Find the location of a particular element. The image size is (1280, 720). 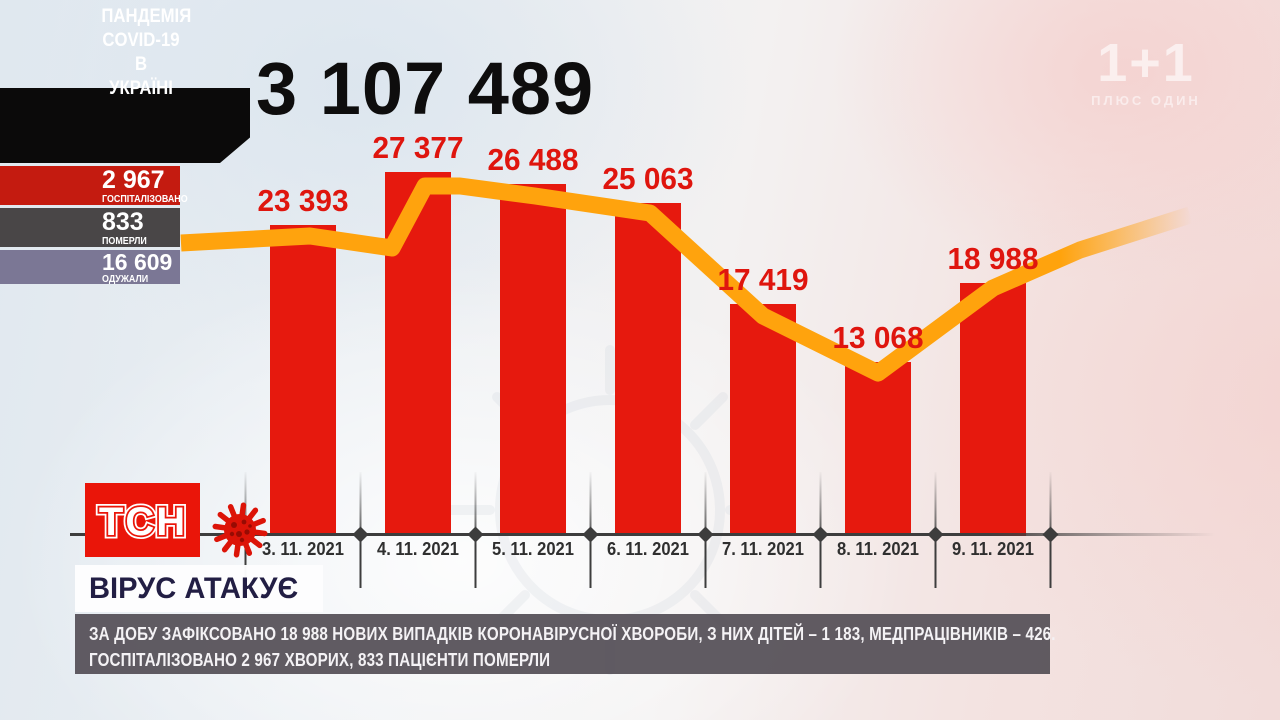

stat-hospitalized-value: 2 967 is located at coordinates (133, 180).